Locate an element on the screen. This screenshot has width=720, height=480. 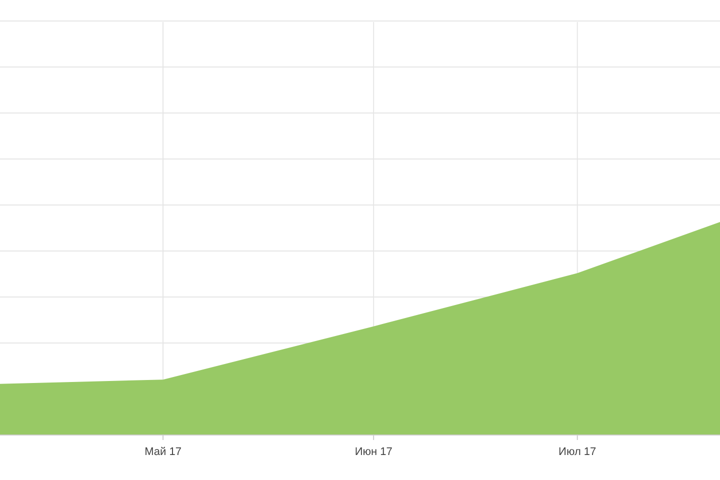
x-tick-label: Июл 17 is located at coordinates (577, 452).